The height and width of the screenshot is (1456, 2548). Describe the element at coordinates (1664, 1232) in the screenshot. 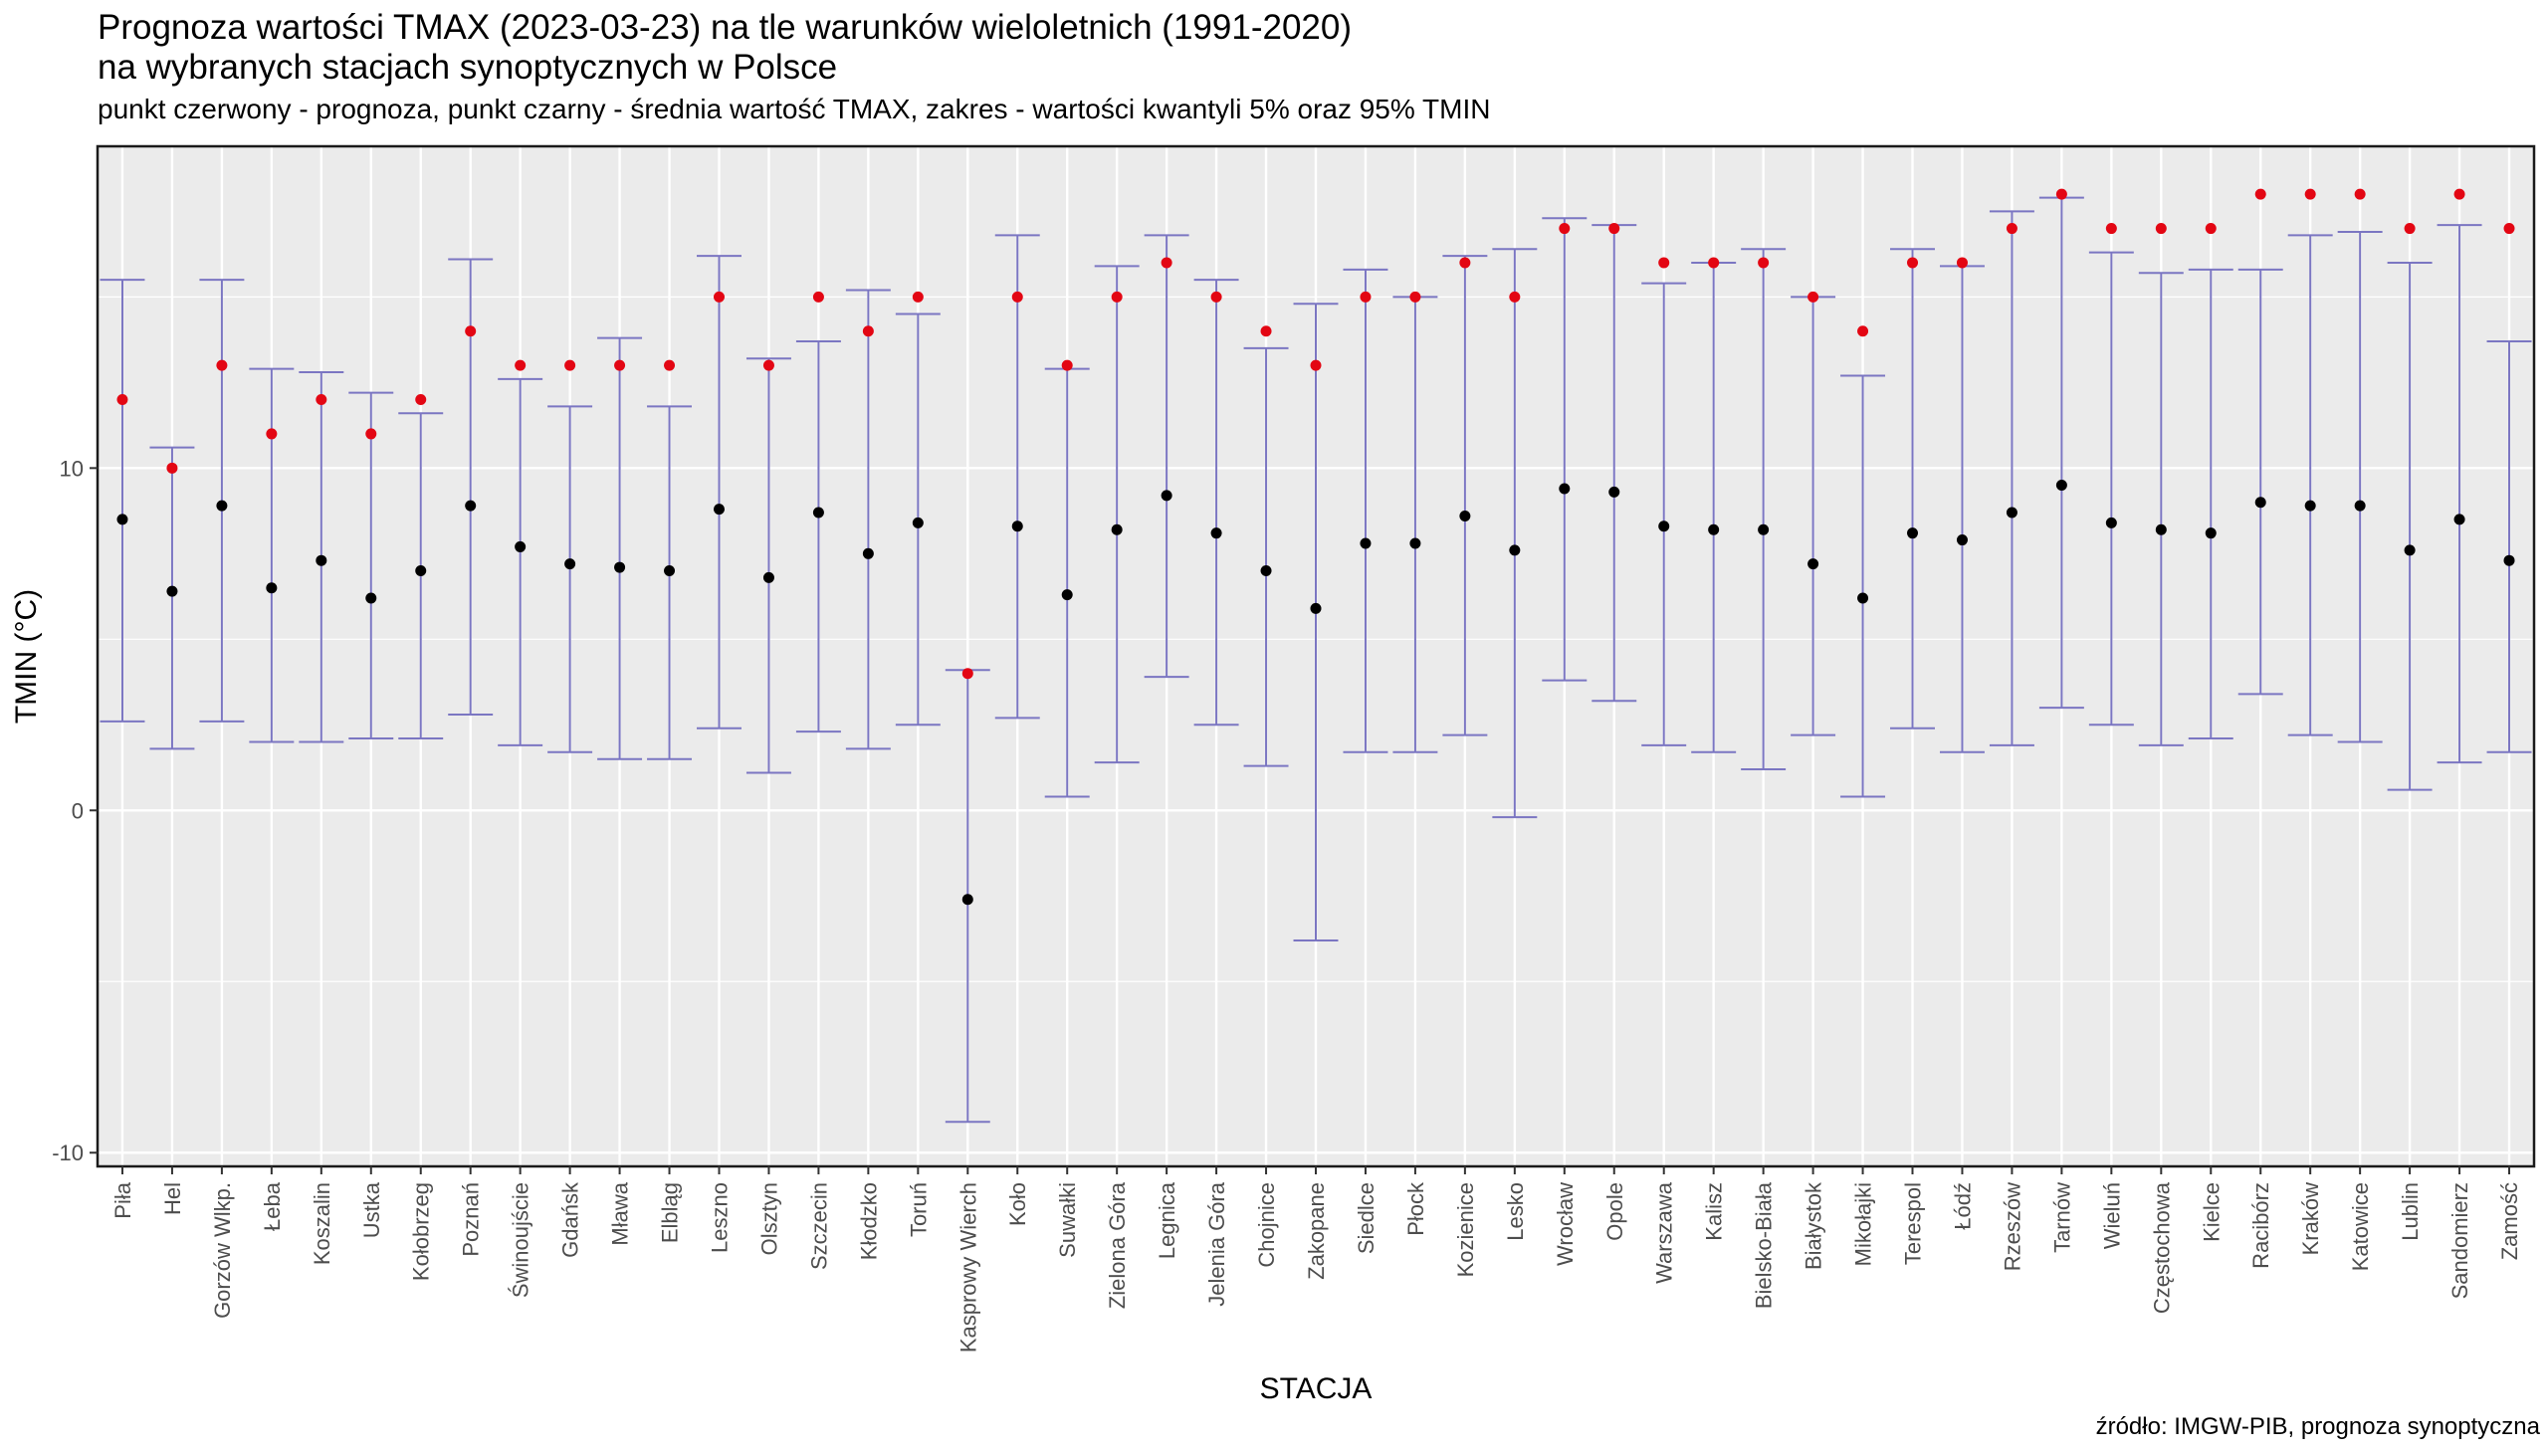

I see `x-tick-label: Warszawa` at that location.